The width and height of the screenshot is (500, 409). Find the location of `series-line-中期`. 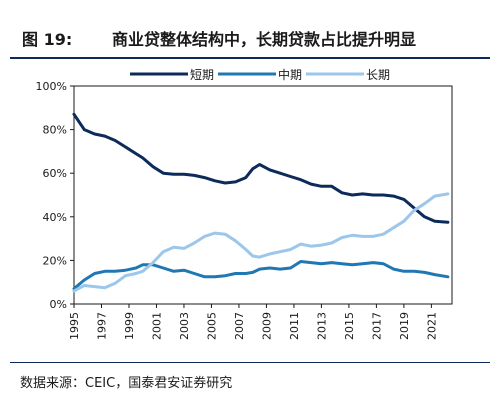

series-line-中期 is located at coordinates (261, 275).